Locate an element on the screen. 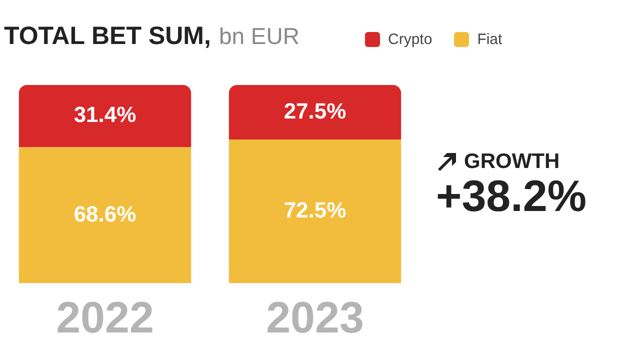 The width and height of the screenshot is (620, 350). data-label: 31.4% is located at coordinates (105, 115).